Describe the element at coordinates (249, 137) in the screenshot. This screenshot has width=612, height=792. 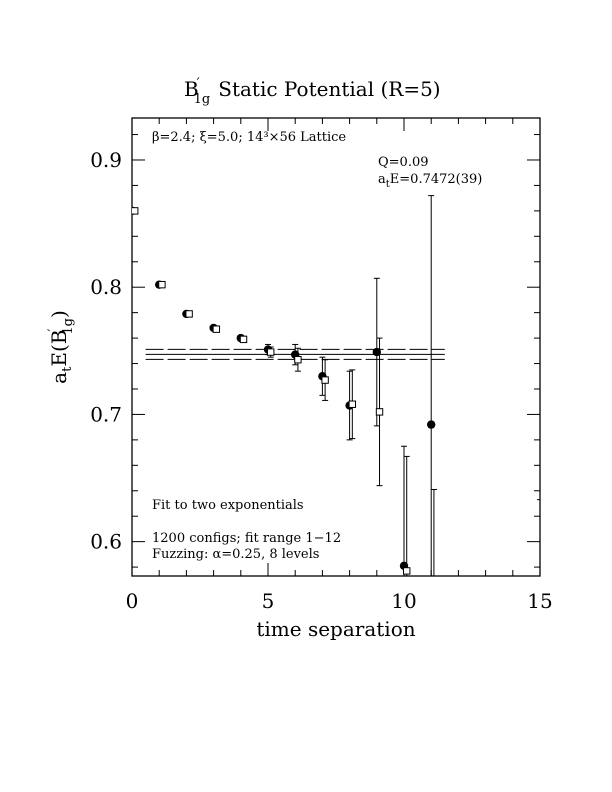
I see `lattice-annotation: β=2.4; ξ=5.0; 14³×56 Lattice` at that location.